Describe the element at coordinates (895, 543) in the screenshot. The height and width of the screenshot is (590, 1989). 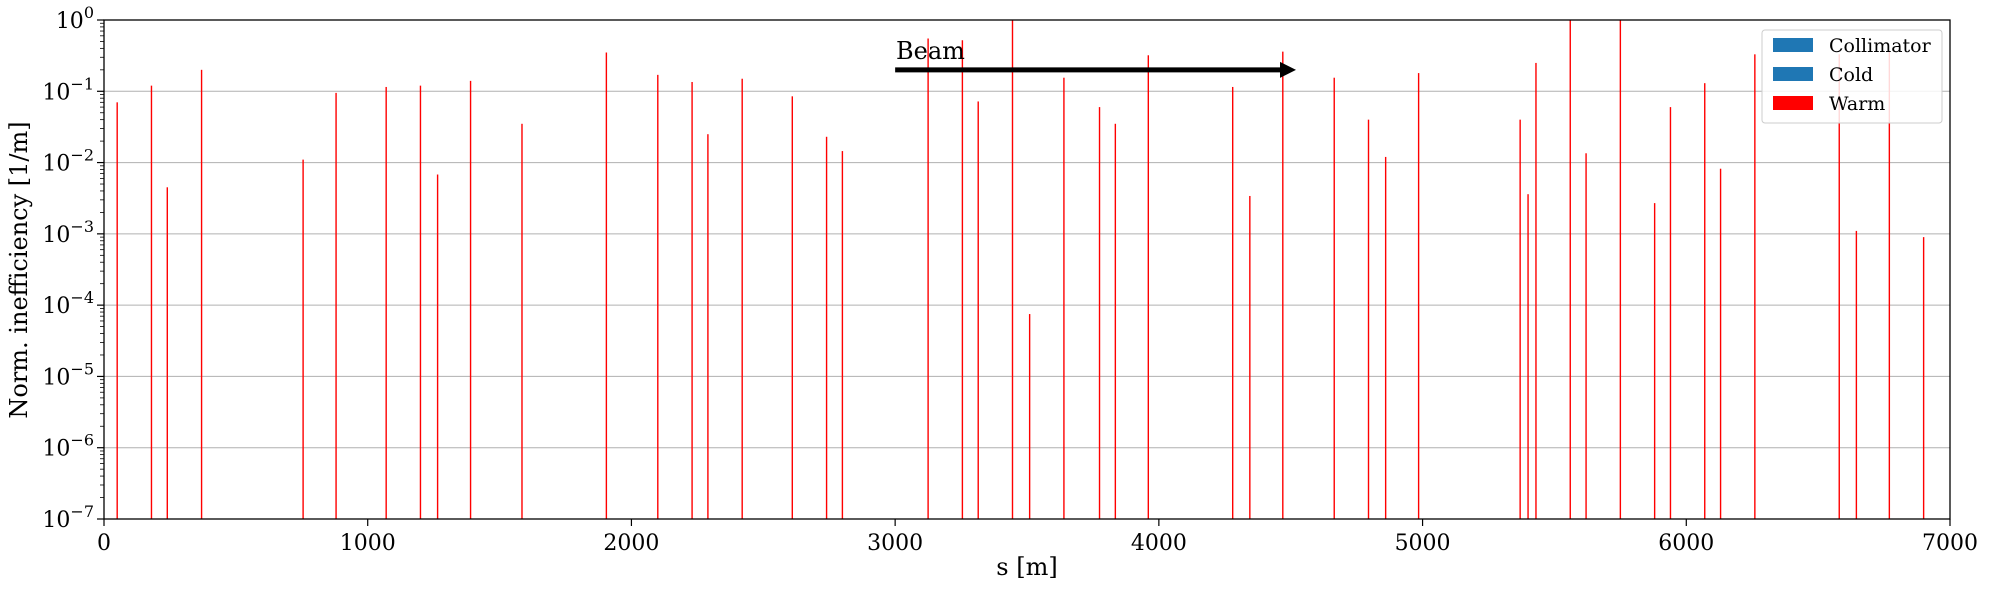
I see `x-tick-label: 3000` at that location.